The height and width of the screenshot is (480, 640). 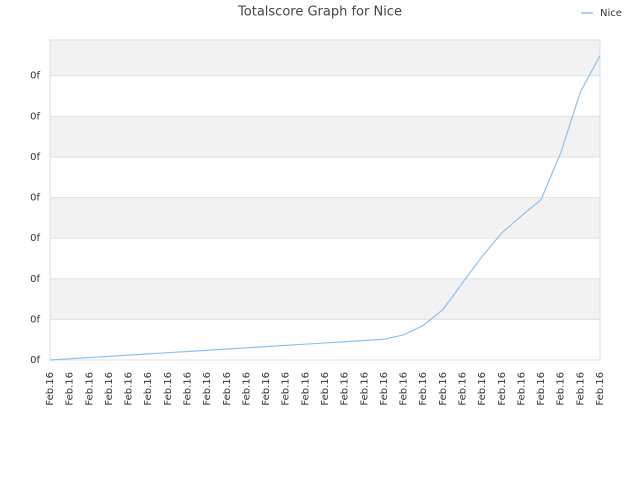 What do you see at coordinates (319, 12) in the screenshot?
I see `chart-title: Totalscore Graph for Nice` at bounding box center [319, 12].